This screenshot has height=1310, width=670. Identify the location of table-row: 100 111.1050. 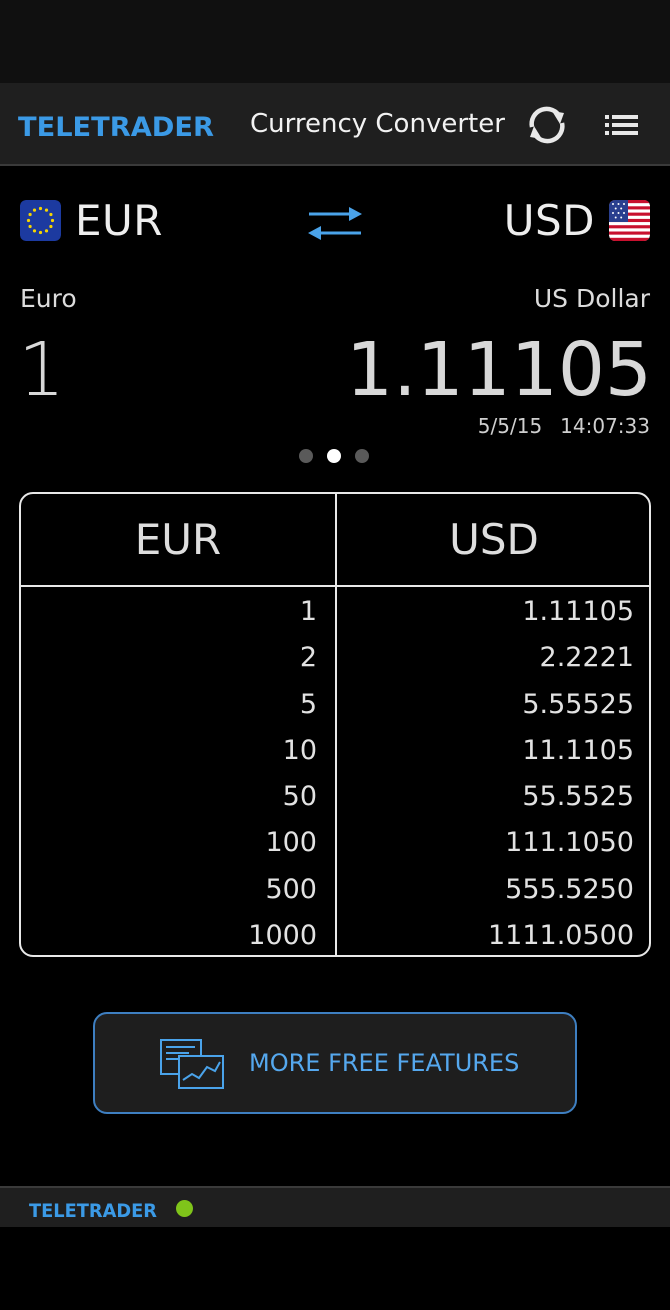
(335, 843).